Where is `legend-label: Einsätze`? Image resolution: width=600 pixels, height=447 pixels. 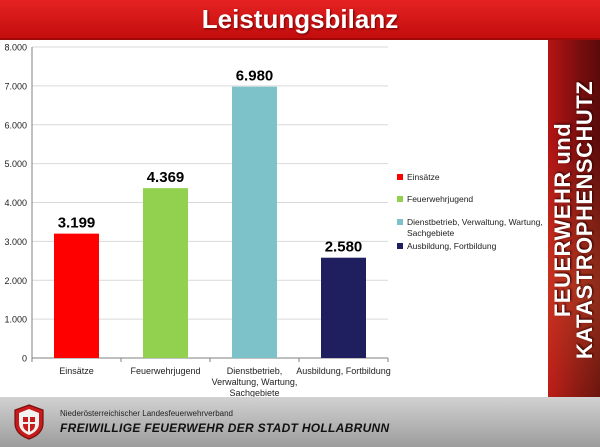 legend-label: Einsätze is located at coordinates (423, 177).